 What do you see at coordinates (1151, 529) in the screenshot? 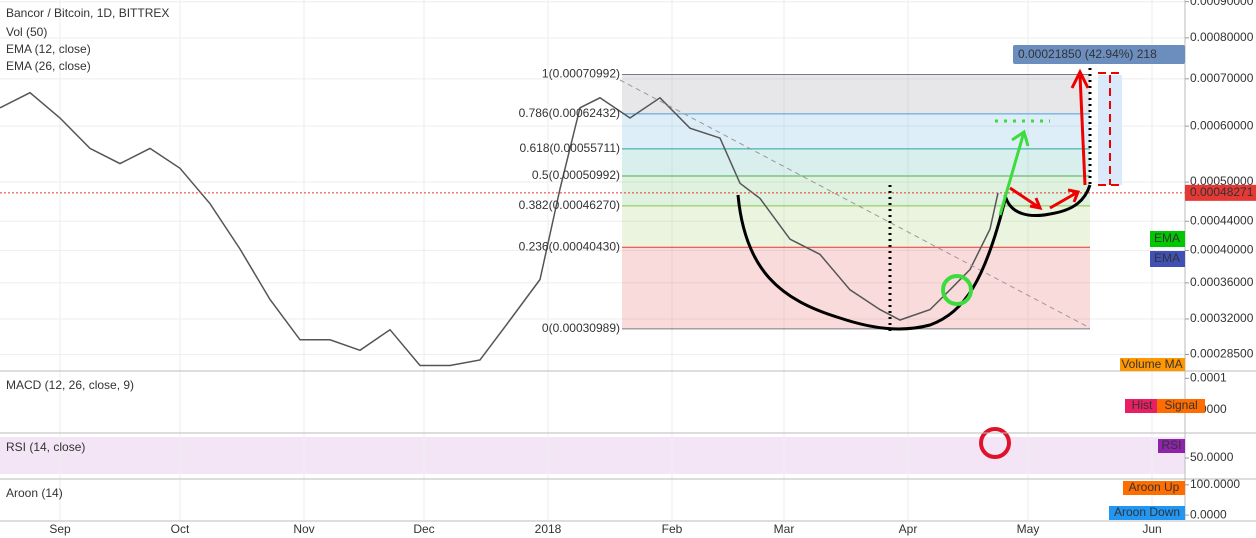
I see `x-tick-label: Jun` at bounding box center [1151, 529].